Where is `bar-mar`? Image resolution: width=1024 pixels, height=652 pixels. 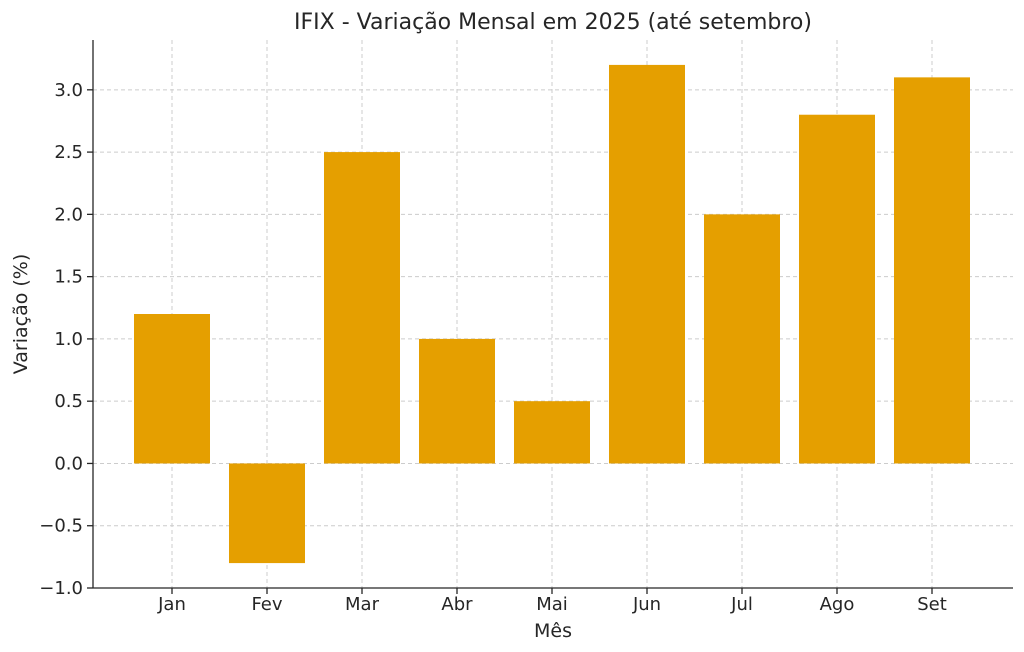
bar-mar is located at coordinates (362, 308).